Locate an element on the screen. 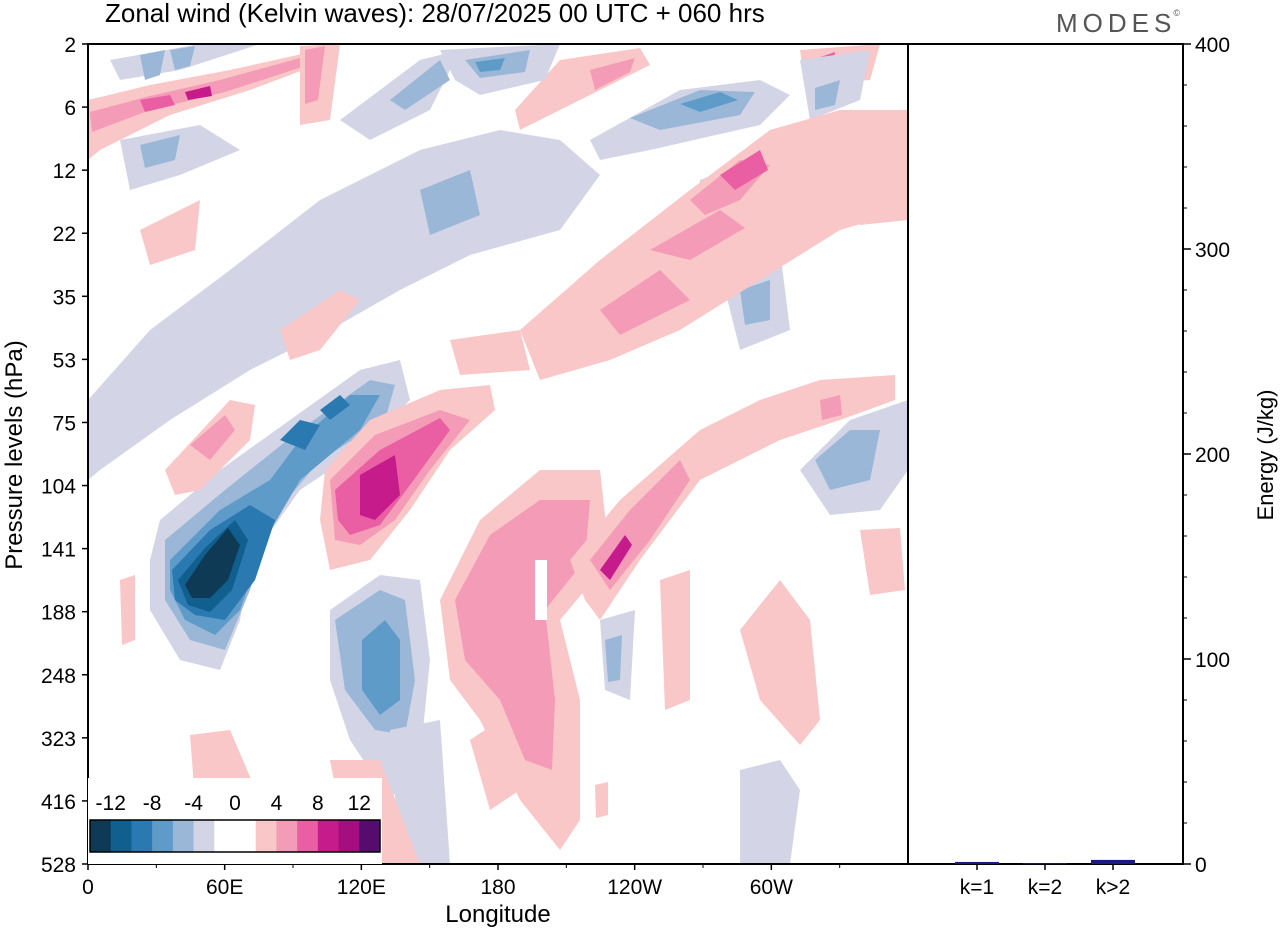 This screenshot has width=1280, height=930. brand-logo: MODES© is located at coordinates (1118, 23).